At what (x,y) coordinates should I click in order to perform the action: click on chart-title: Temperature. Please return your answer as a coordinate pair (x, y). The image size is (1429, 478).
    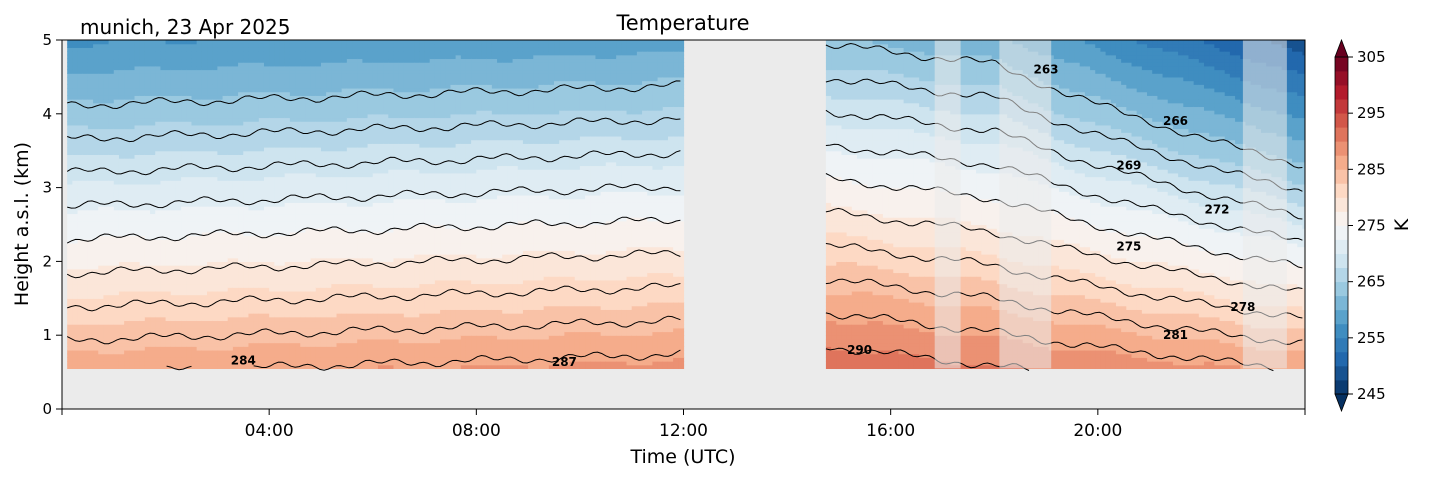
    Looking at the image, I should click on (682, 23).